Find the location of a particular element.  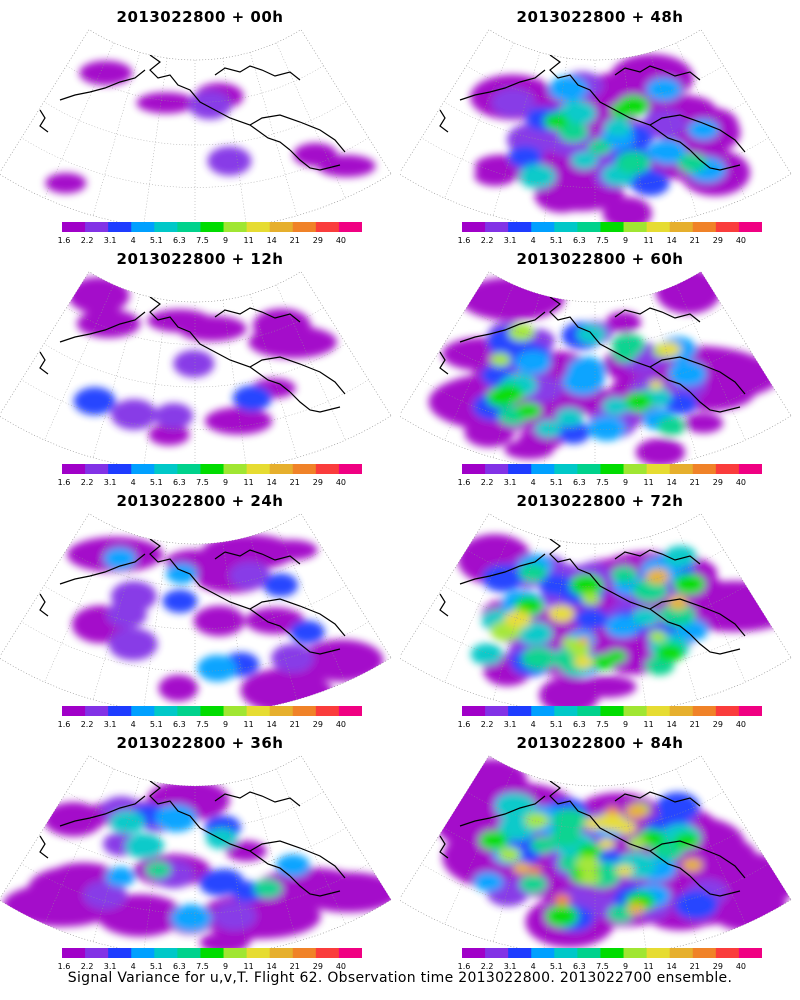

panel-title: 2013022800 + 24h is located at coordinates (200, 501).